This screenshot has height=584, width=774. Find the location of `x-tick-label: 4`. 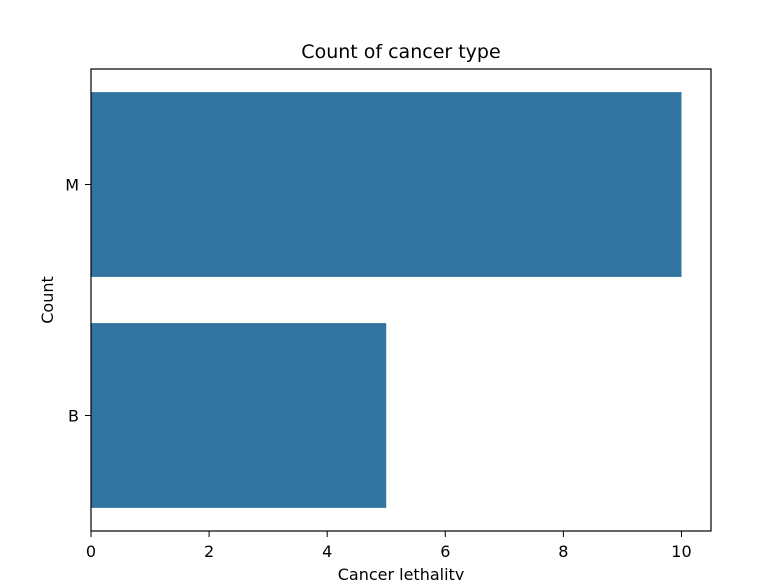

x-tick-label: 4 is located at coordinates (327, 551).